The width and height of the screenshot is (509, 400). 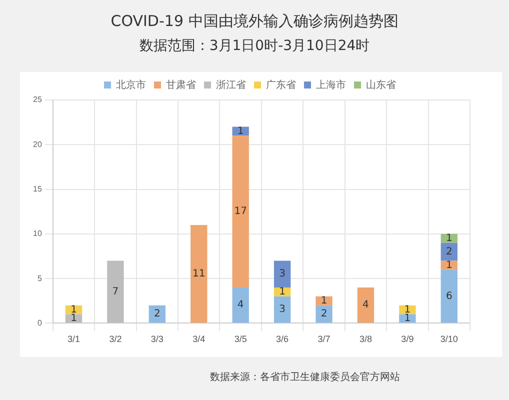 What do you see at coordinates (37, 144) in the screenshot?
I see `y-tick-label: 20` at bounding box center [37, 144].